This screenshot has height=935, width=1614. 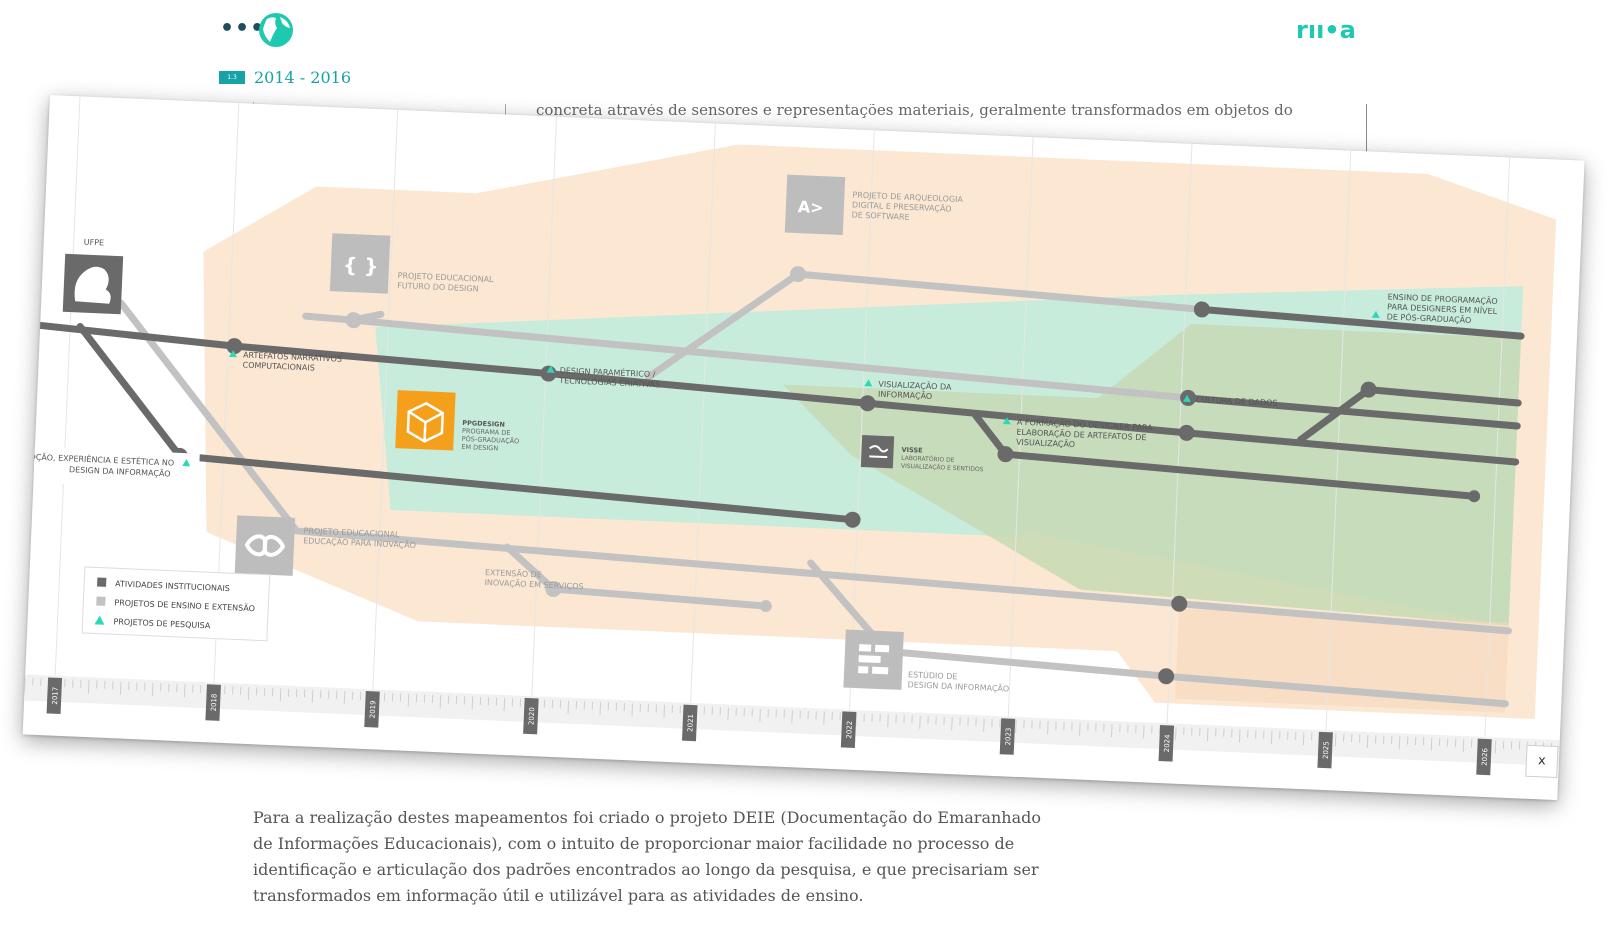 What do you see at coordinates (958, 686) in the screenshot?
I see `project-label-line: DESIGN DA INFORMAÇÃO` at bounding box center [958, 686].